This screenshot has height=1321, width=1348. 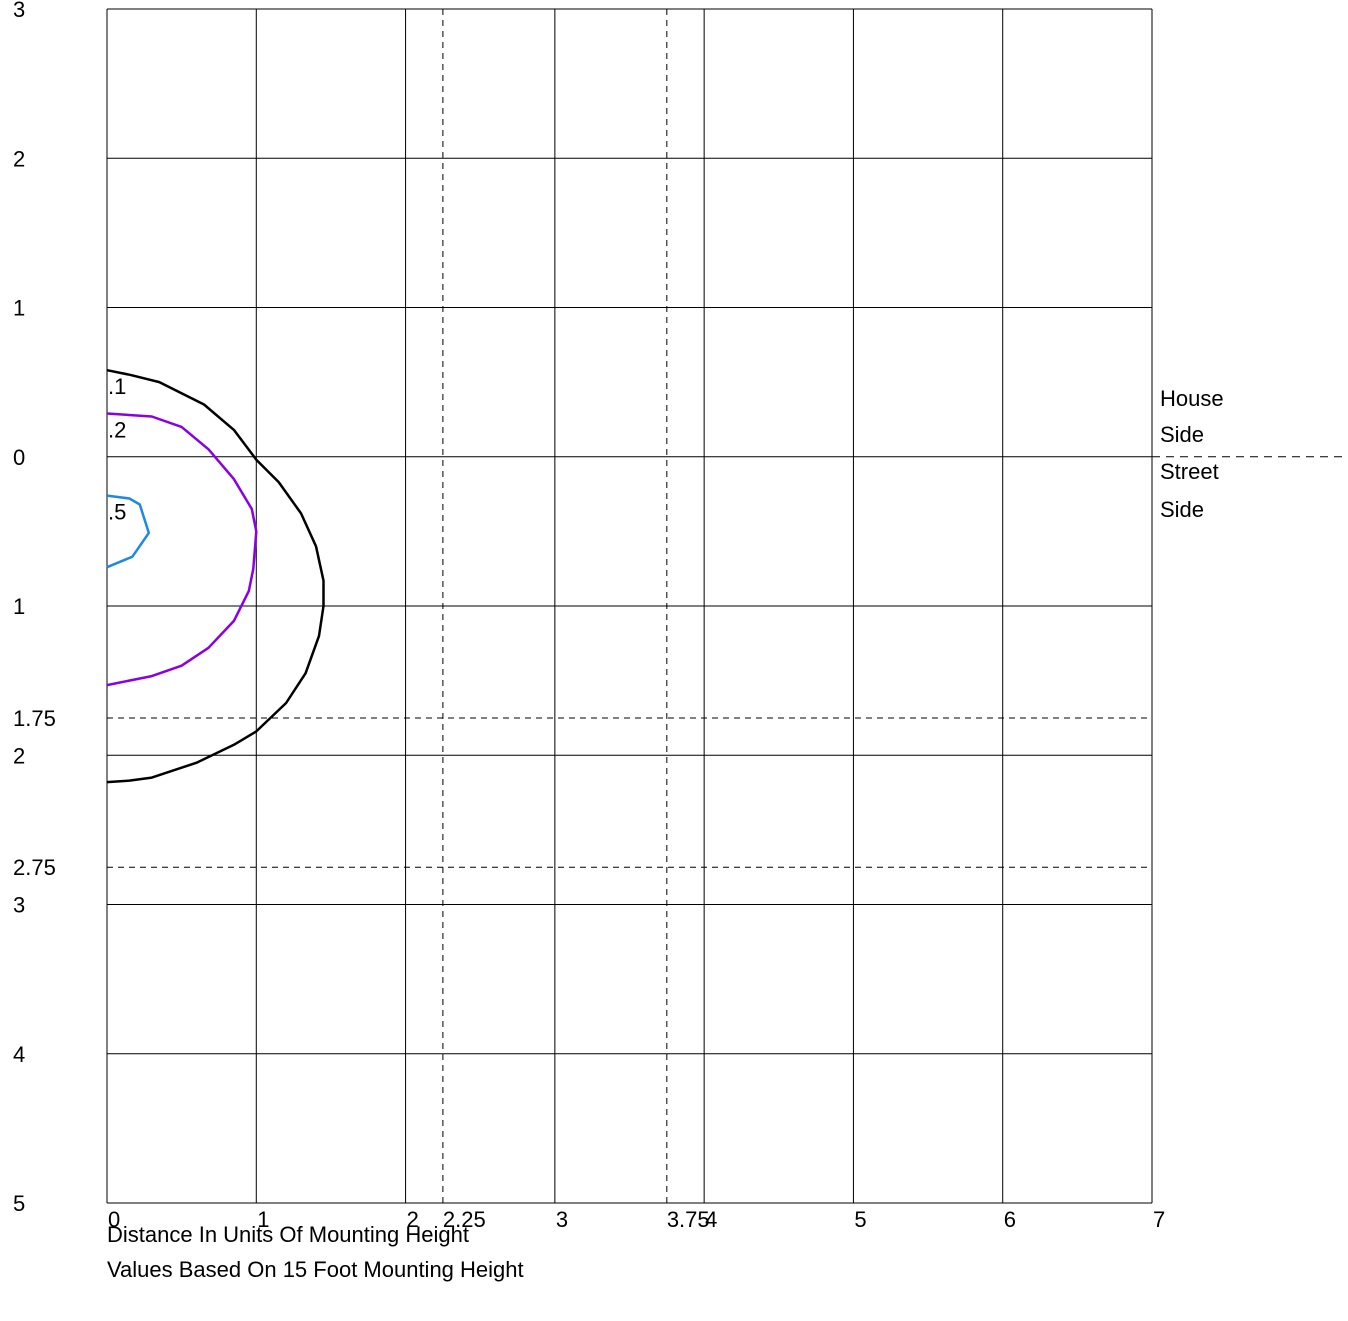 What do you see at coordinates (34, 718) in the screenshot?
I see `y-reference-label: 1.75` at bounding box center [34, 718].